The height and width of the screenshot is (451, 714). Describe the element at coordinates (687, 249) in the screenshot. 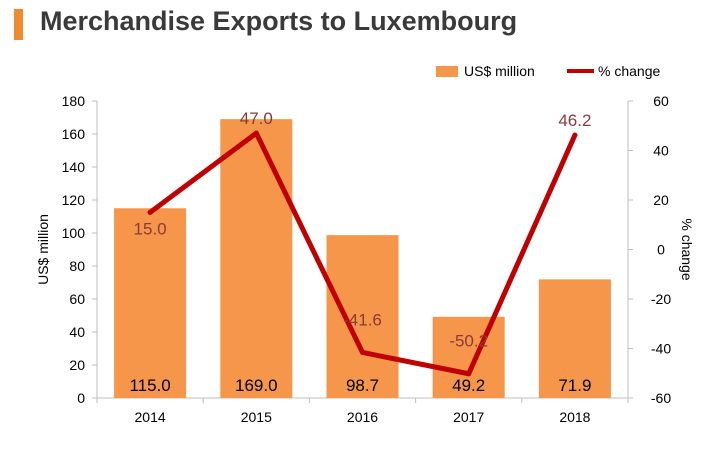

I see `y2-axis-title: % change` at that location.